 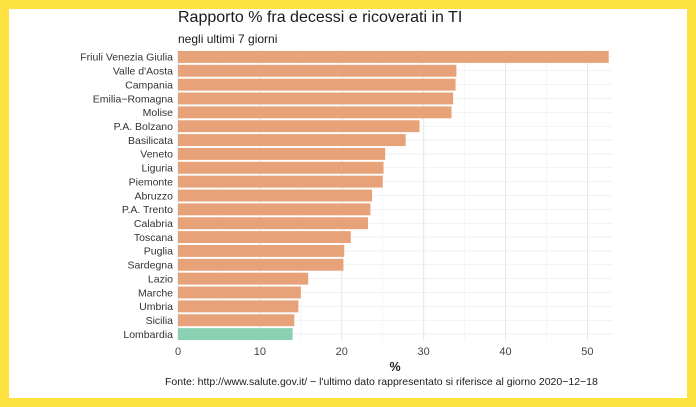 I want to click on y-tick-label: Sicilia, so click(x=160, y=321).